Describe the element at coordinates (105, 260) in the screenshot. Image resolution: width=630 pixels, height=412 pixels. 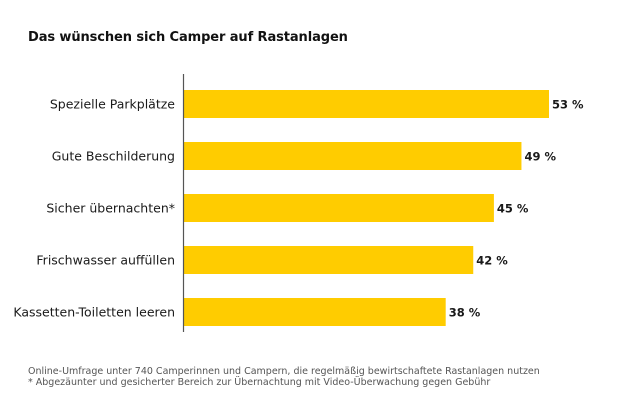
I see `category-label: Frischwasser auffüllen` at that location.